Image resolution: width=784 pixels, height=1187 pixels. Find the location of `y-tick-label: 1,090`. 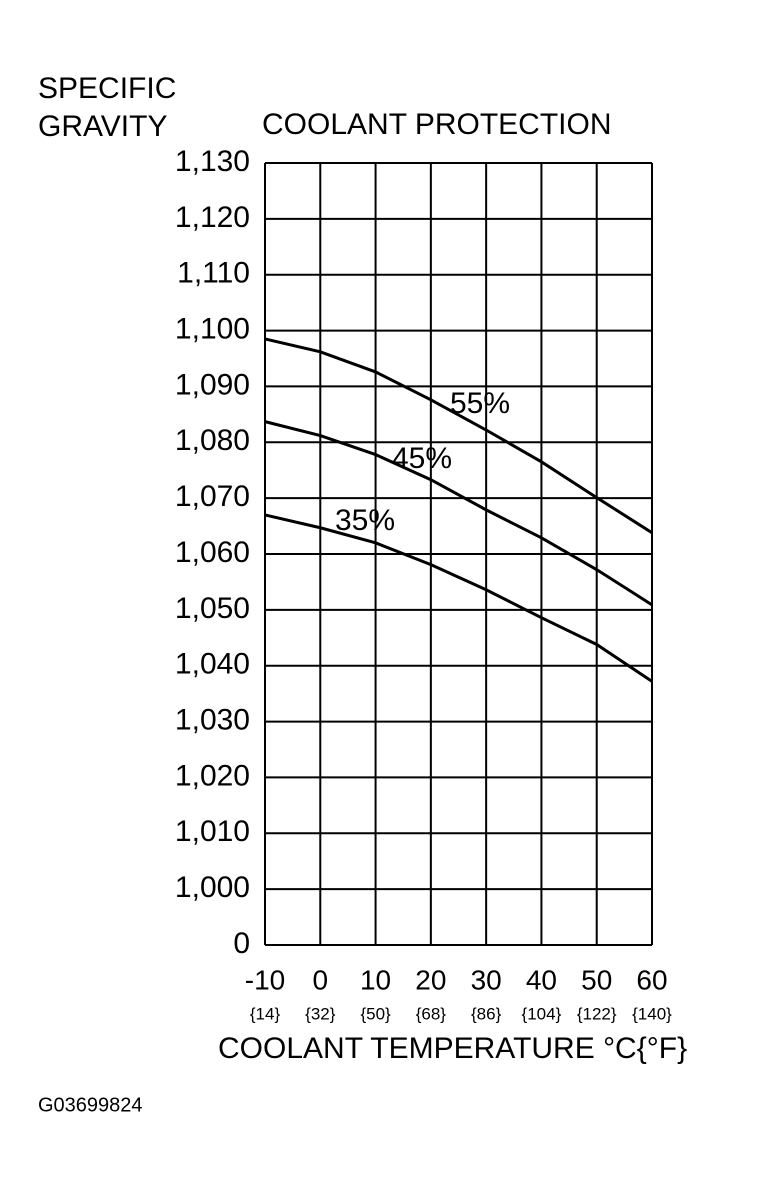

y-tick-label: 1,090 is located at coordinates (212, 384).